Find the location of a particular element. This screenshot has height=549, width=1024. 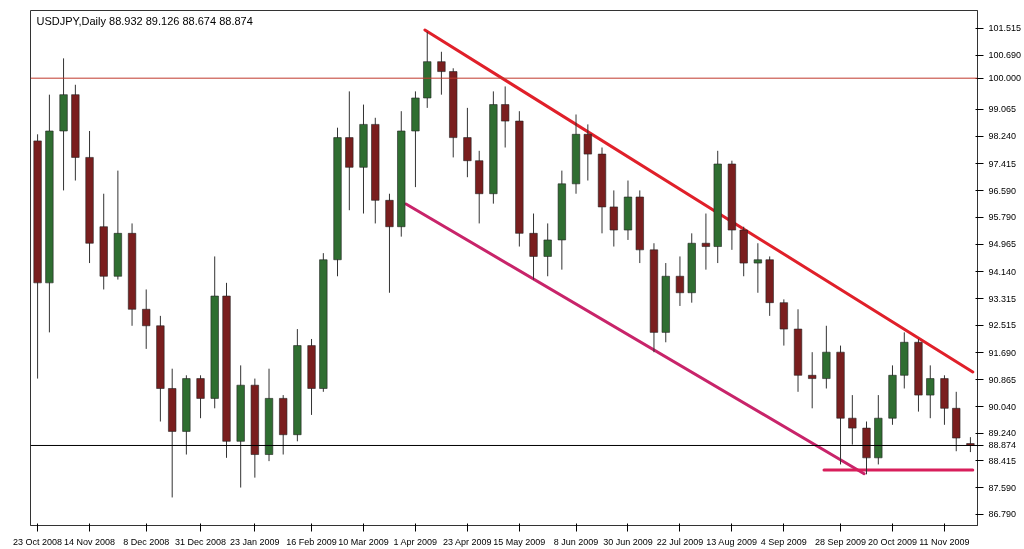

y-tick-label: 90.040 is located at coordinates (1002, 406).